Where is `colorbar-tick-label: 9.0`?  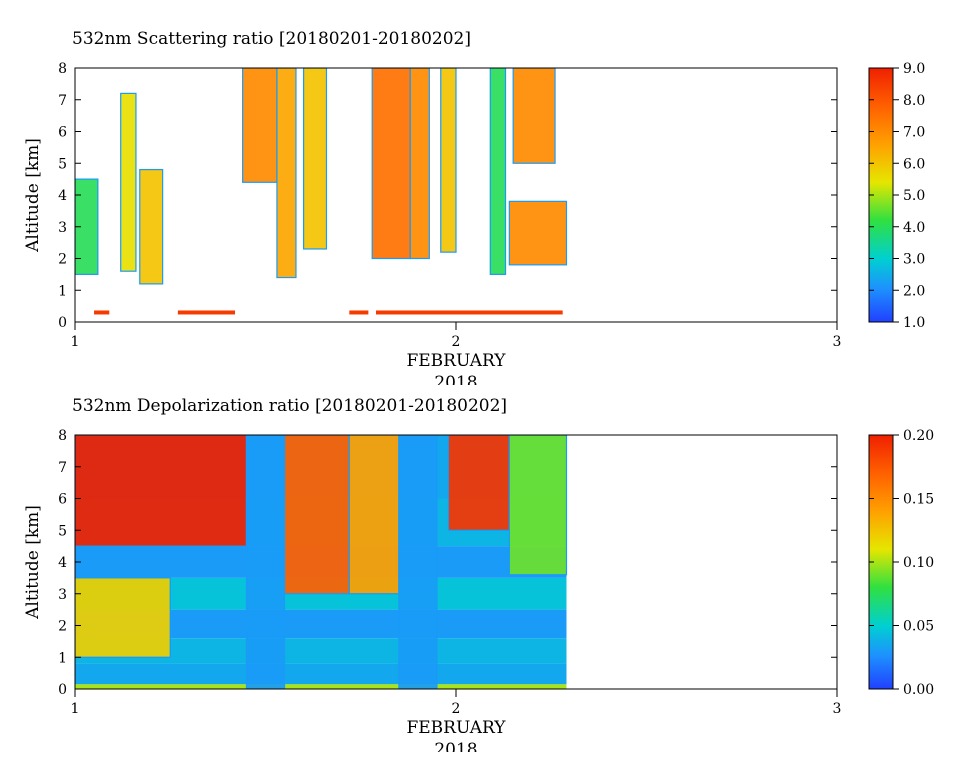
colorbar-tick-label: 9.0 is located at coordinates (914, 69).